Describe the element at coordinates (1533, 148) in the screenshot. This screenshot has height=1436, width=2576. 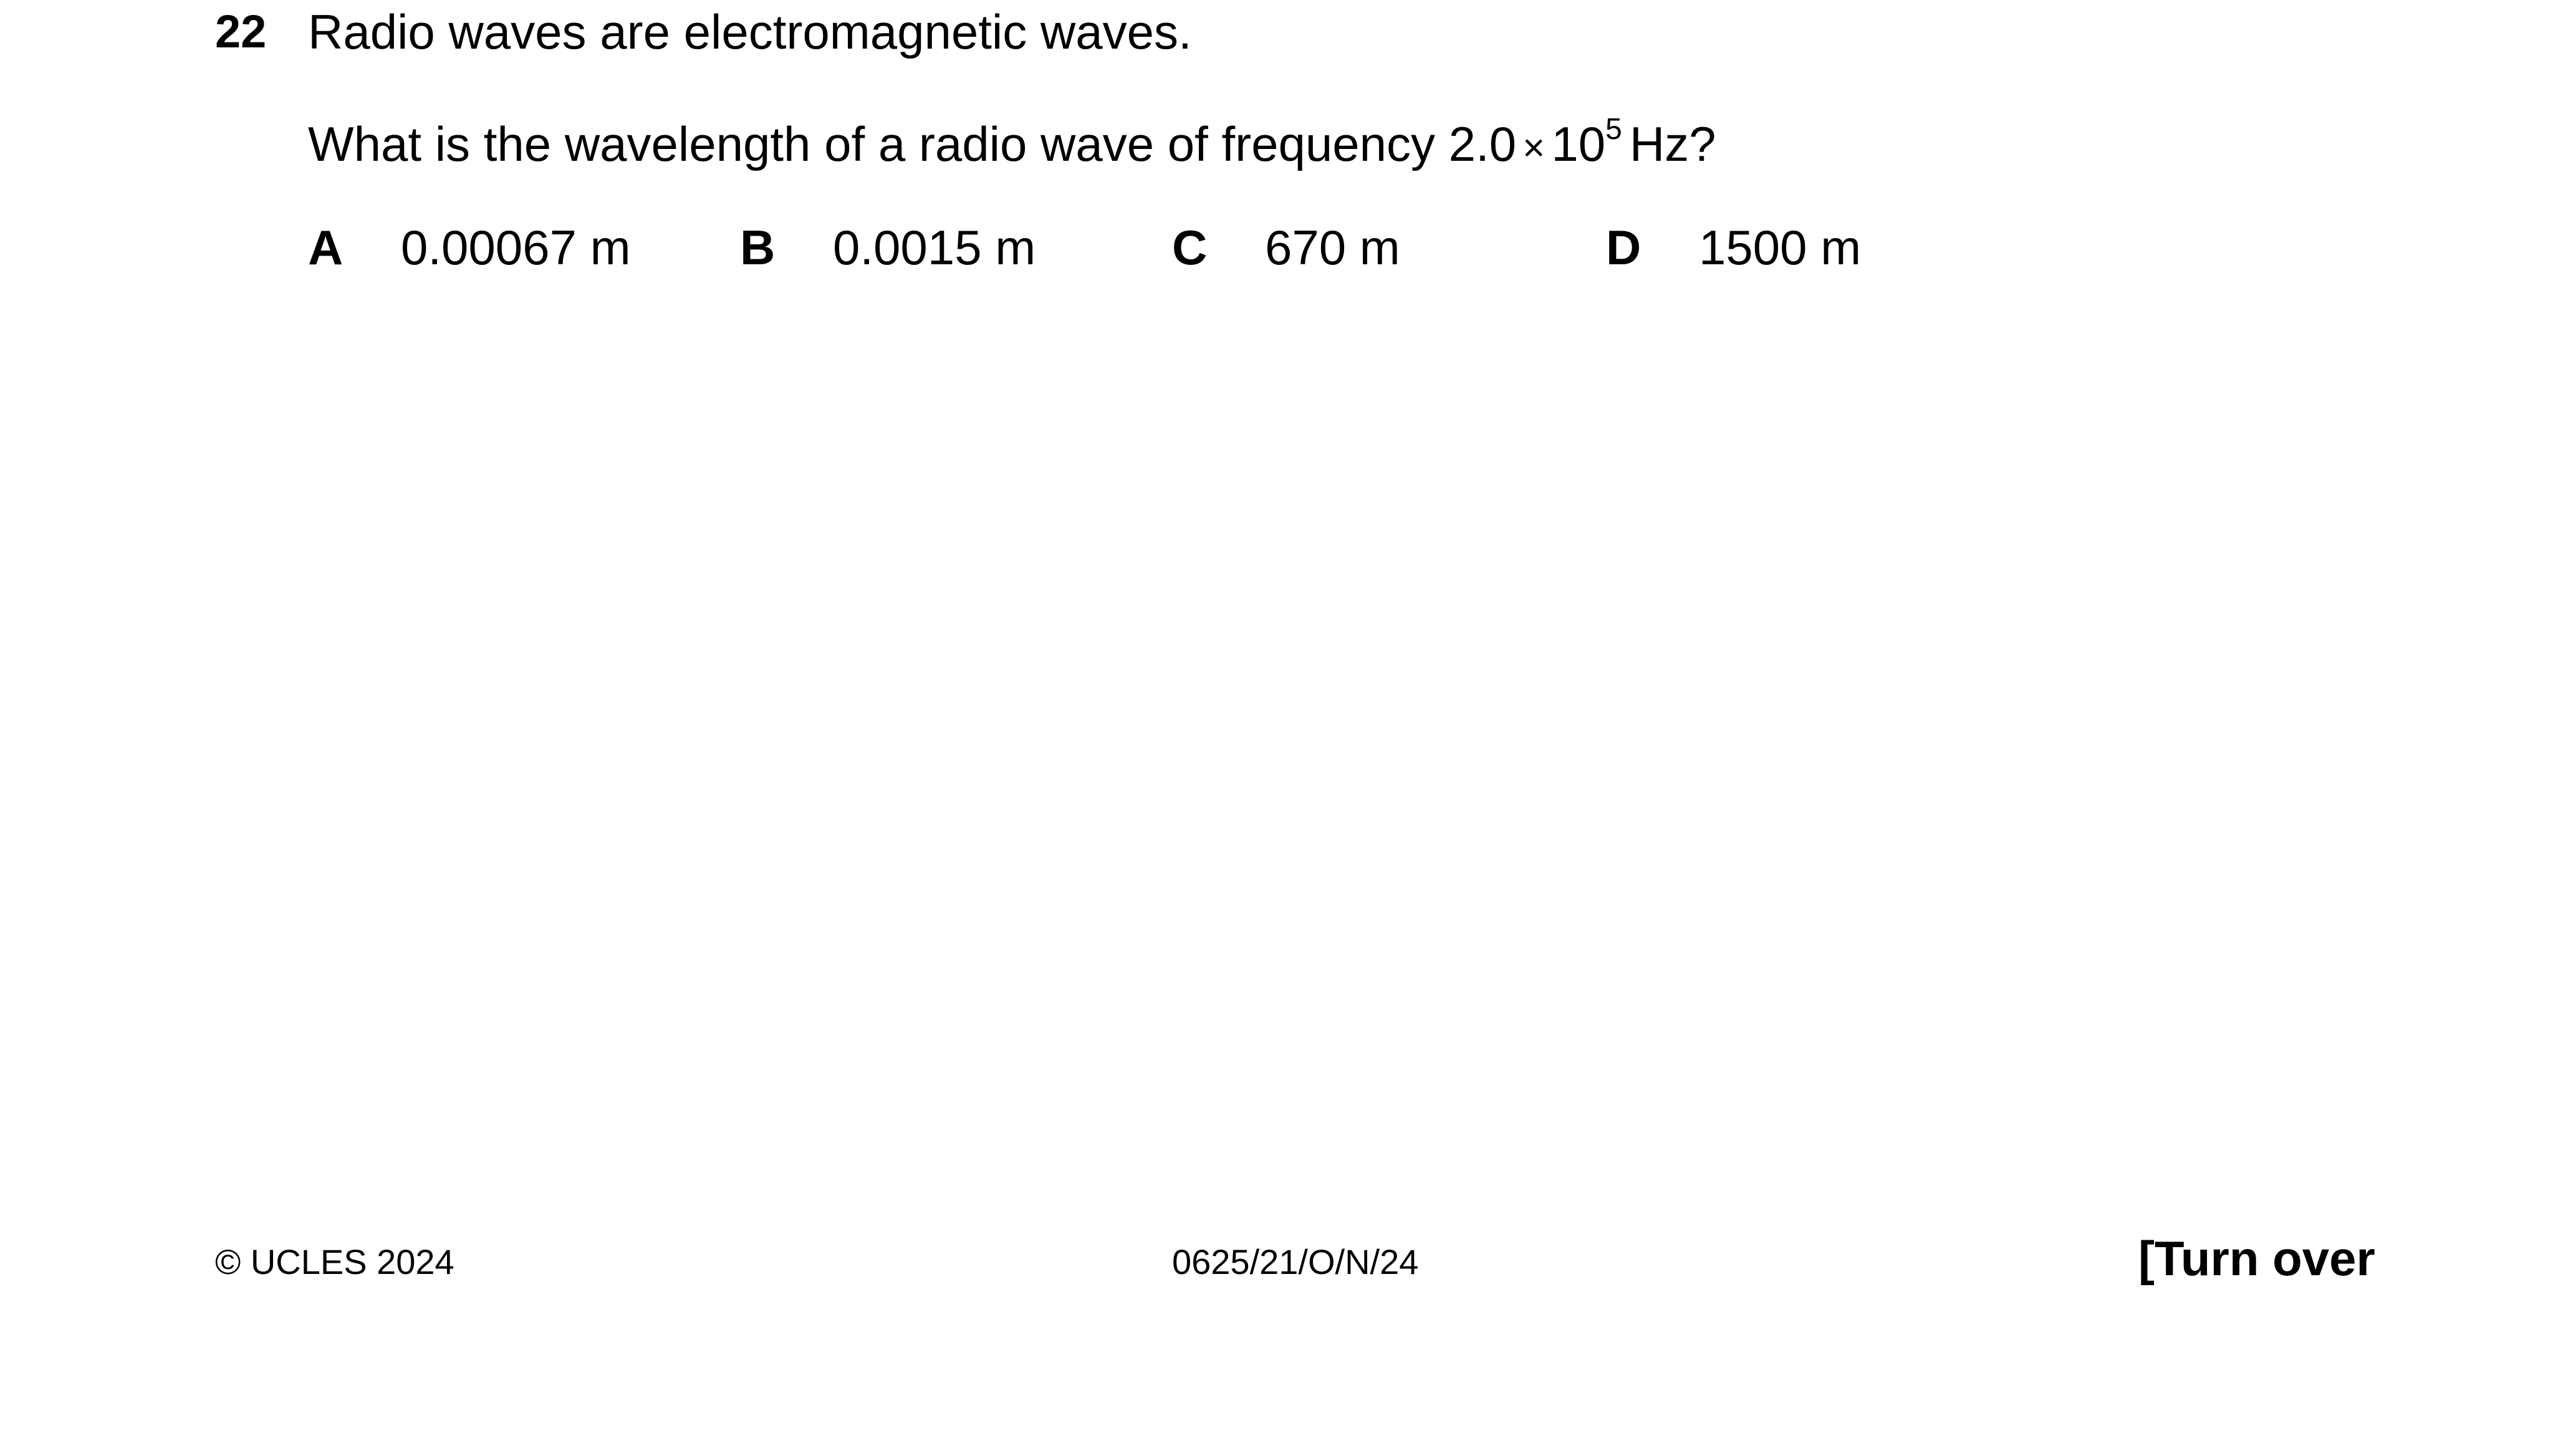
I see `times-symbol: ×` at that location.